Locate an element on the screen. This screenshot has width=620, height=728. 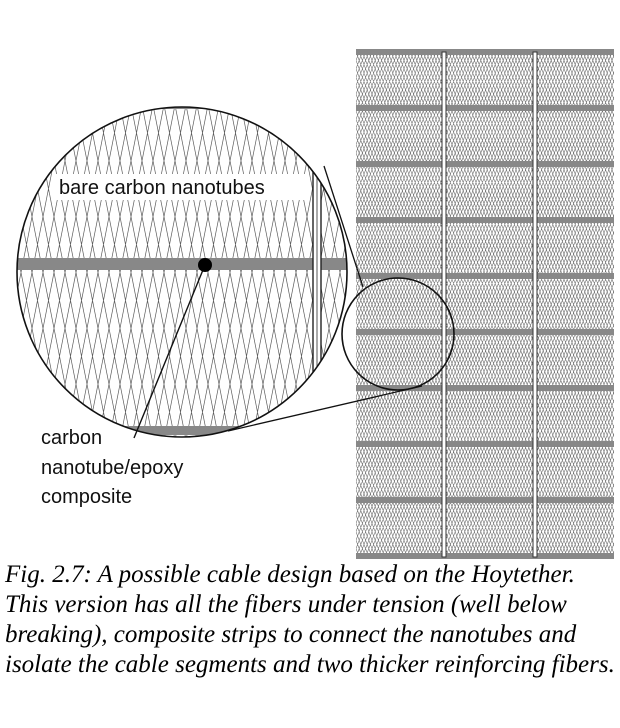
composite-label-line1: carbon is located at coordinates (71, 438).